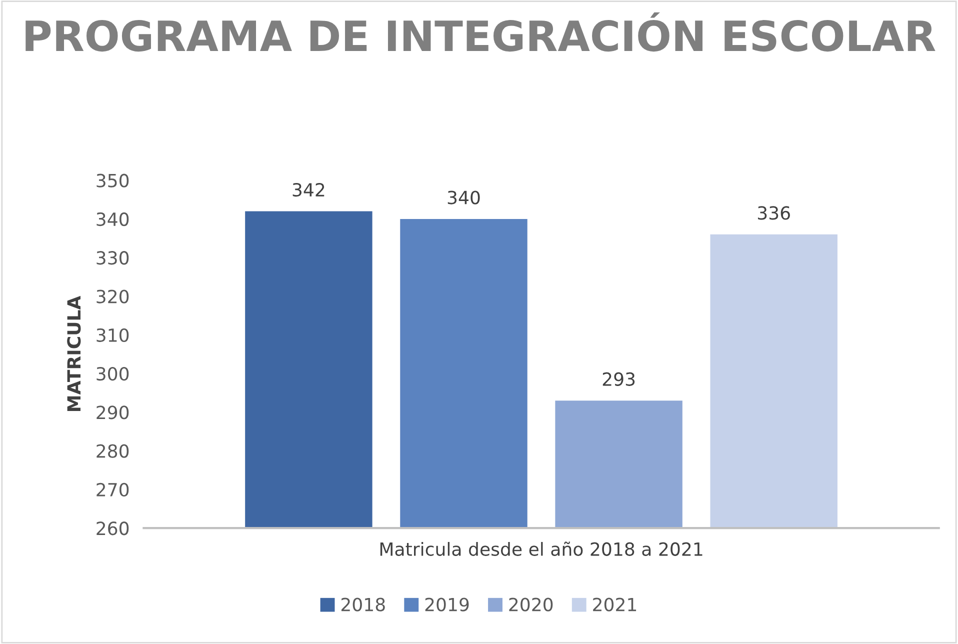 The height and width of the screenshot is (644, 958). What do you see at coordinates (363, 605) in the screenshot?
I see `legend-label: 2018` at bounding box center [363, 605].